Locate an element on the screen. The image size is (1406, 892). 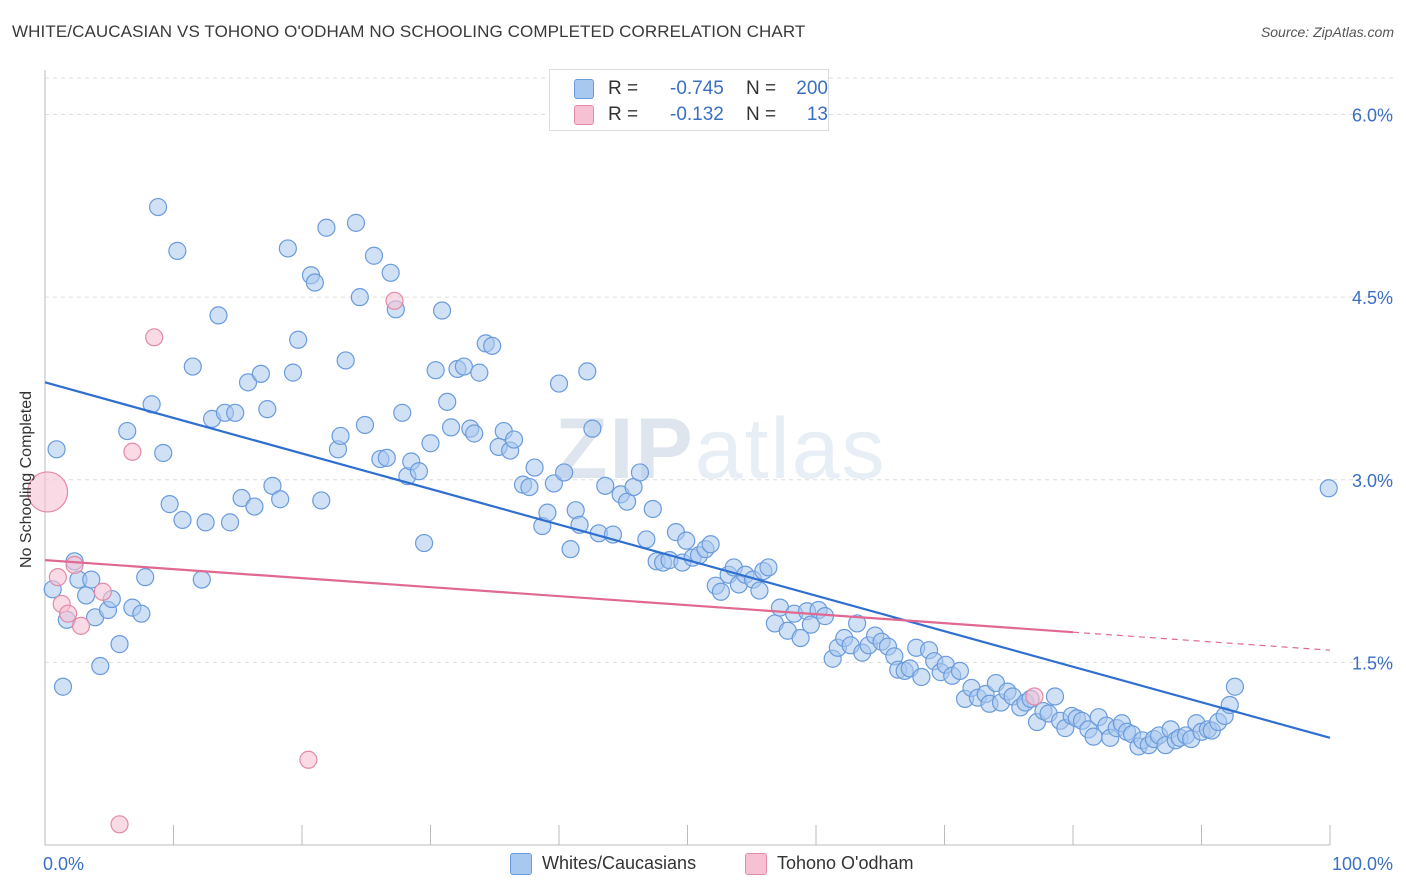
source-credit: Source: ZipAtlas.com is located at coordinates (1327, 32).